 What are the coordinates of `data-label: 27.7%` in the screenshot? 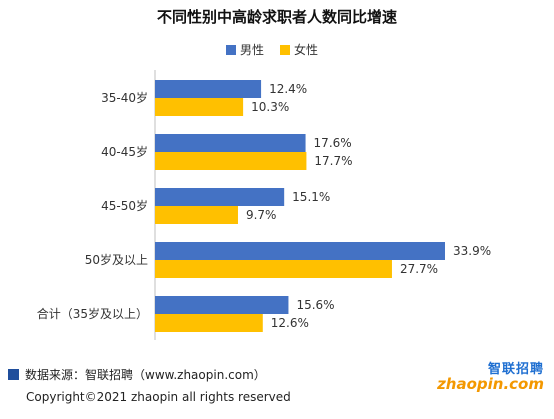 It's located at (419, 269).